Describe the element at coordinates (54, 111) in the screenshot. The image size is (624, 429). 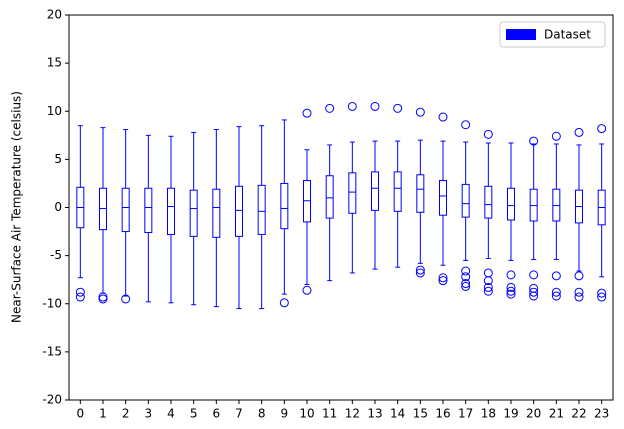
I see `y-tick-label: 10` at that location.